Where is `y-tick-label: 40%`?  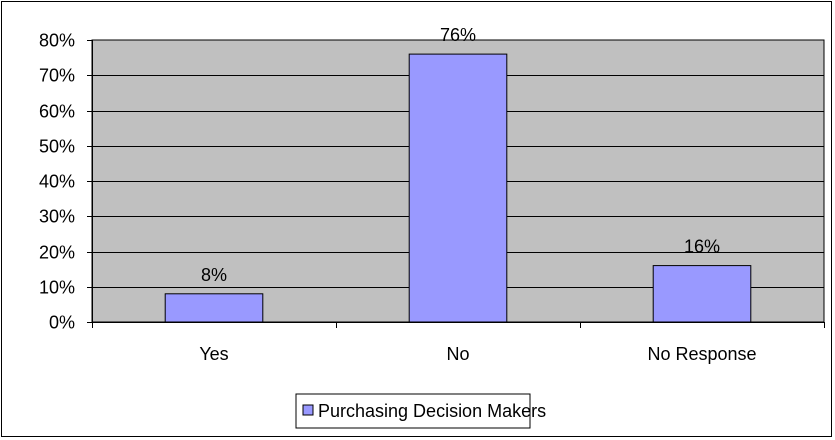
y-tick-label: 40% is located at coordinates (57, 182).